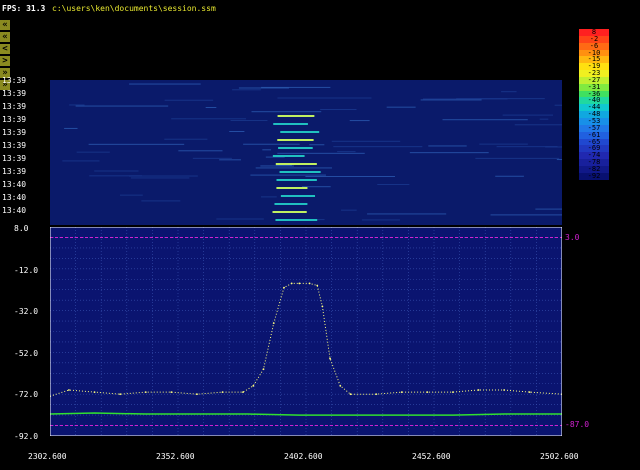  Describe the element at coordinates (5, 49) in the screenshot. I see `nav-back-button: <` at that location.